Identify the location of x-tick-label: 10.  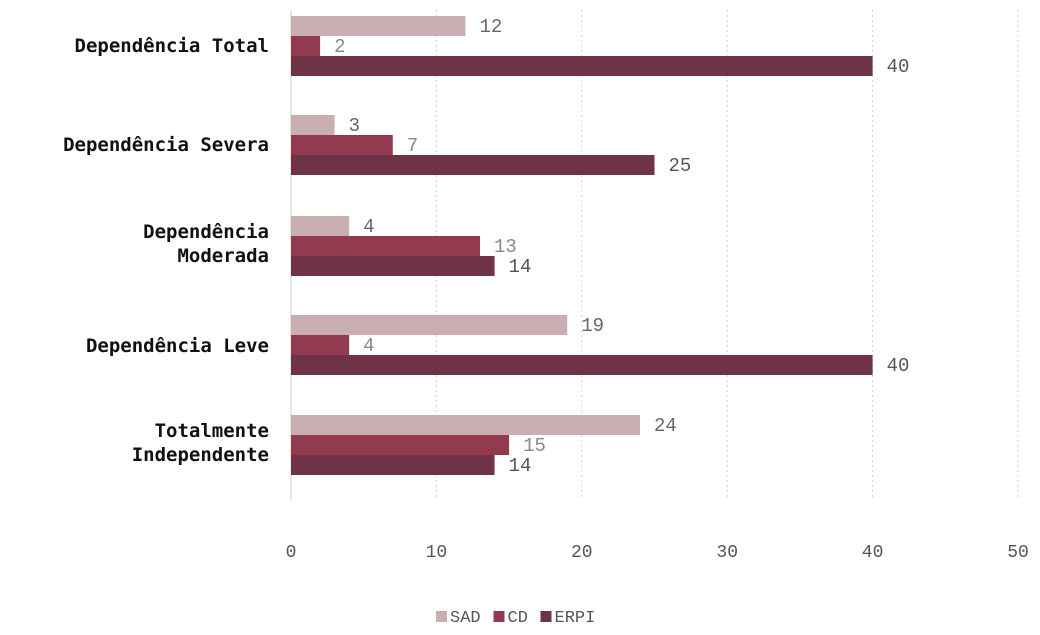
(437, 553).